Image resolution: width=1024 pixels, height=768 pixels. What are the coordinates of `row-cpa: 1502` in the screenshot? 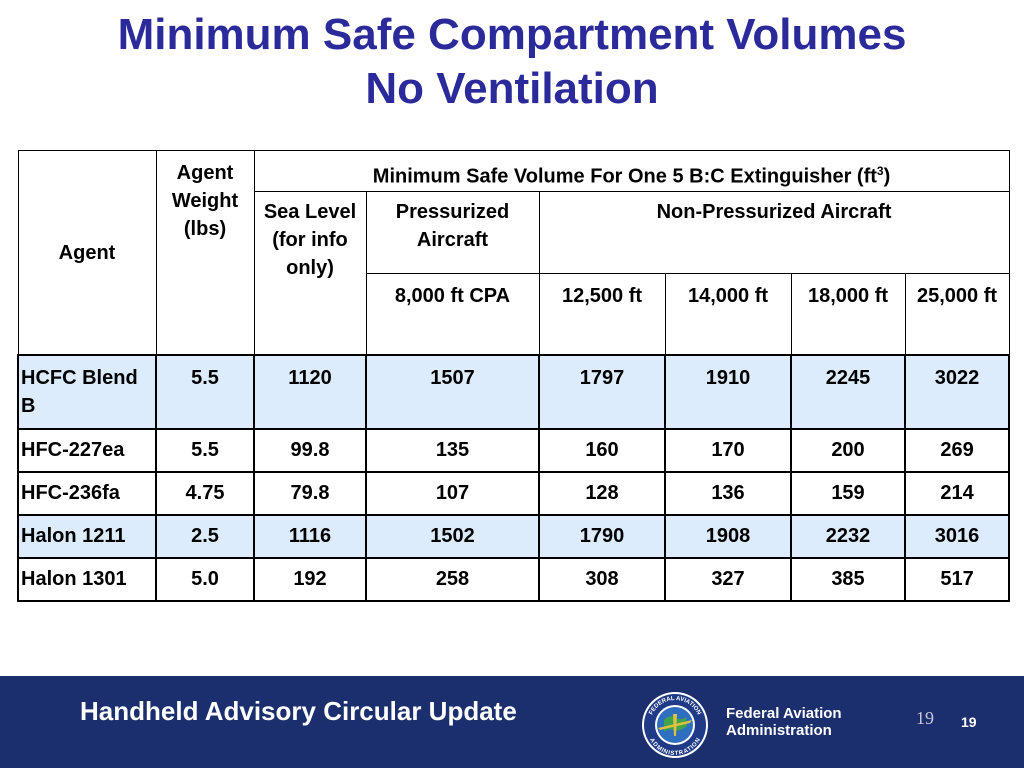 It's located at (452, 537).